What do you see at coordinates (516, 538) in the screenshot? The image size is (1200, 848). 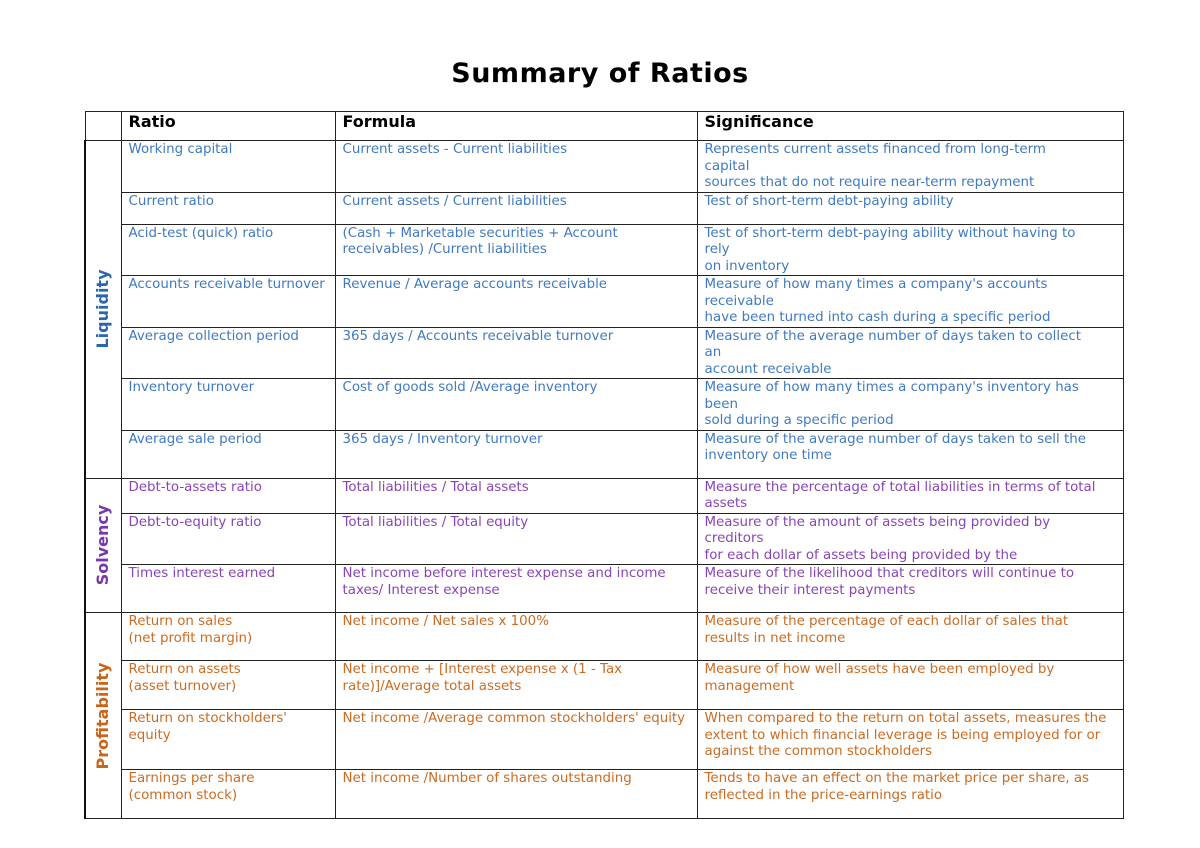 I see `formula-cell: Total liabilities / Total equity` at bounding box center [516, 538].